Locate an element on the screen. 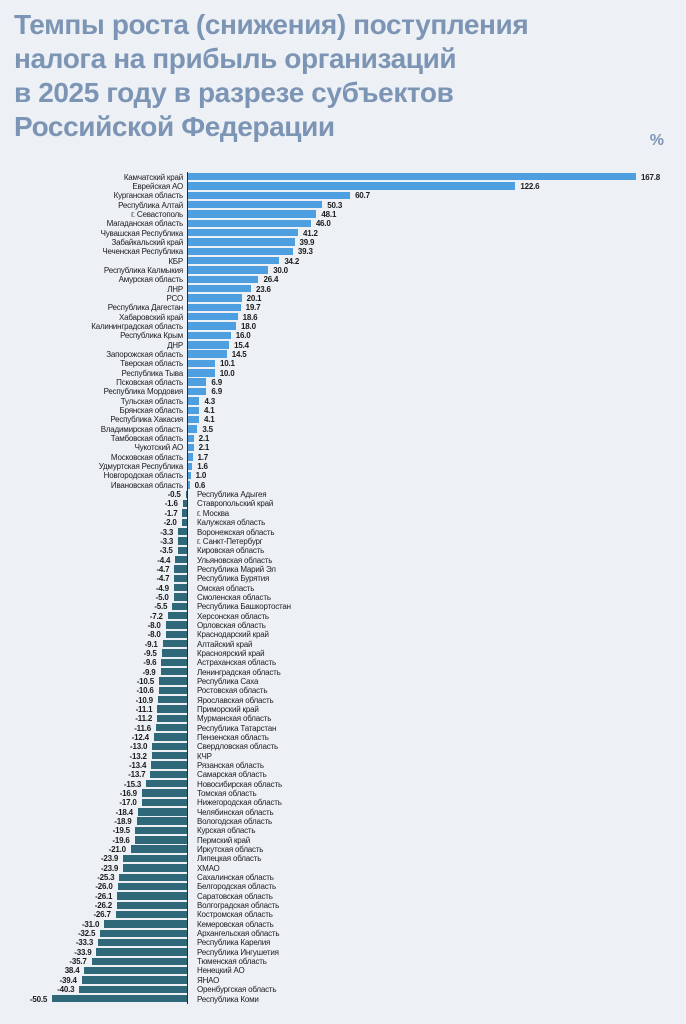 Image resolution: width=686 pixels, height=1024 pixels. category-label: Чувашская Республика is located at coordinates (142, 233).